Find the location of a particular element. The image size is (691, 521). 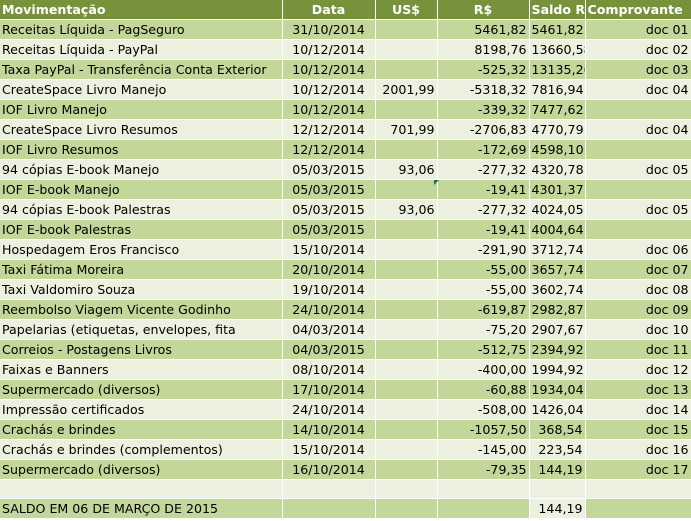

cell-saldo: 1934,04 is located at coordinates (557, 389).